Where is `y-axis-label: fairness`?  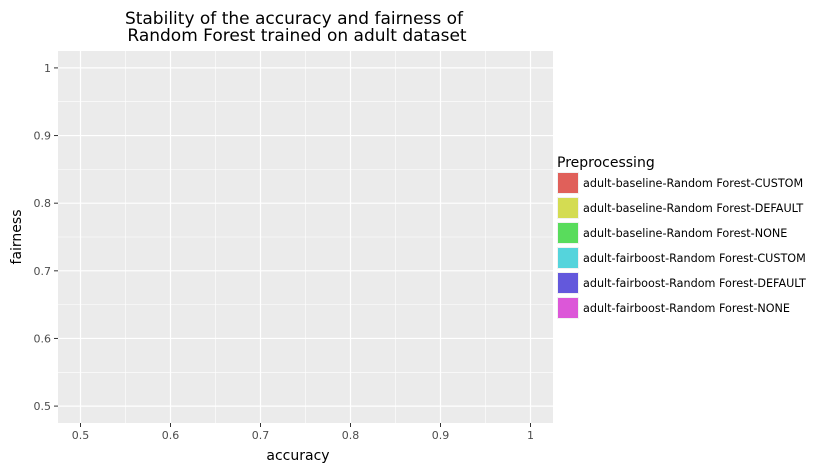 y-axis-label: fairness is located at coordinates (17, 237).